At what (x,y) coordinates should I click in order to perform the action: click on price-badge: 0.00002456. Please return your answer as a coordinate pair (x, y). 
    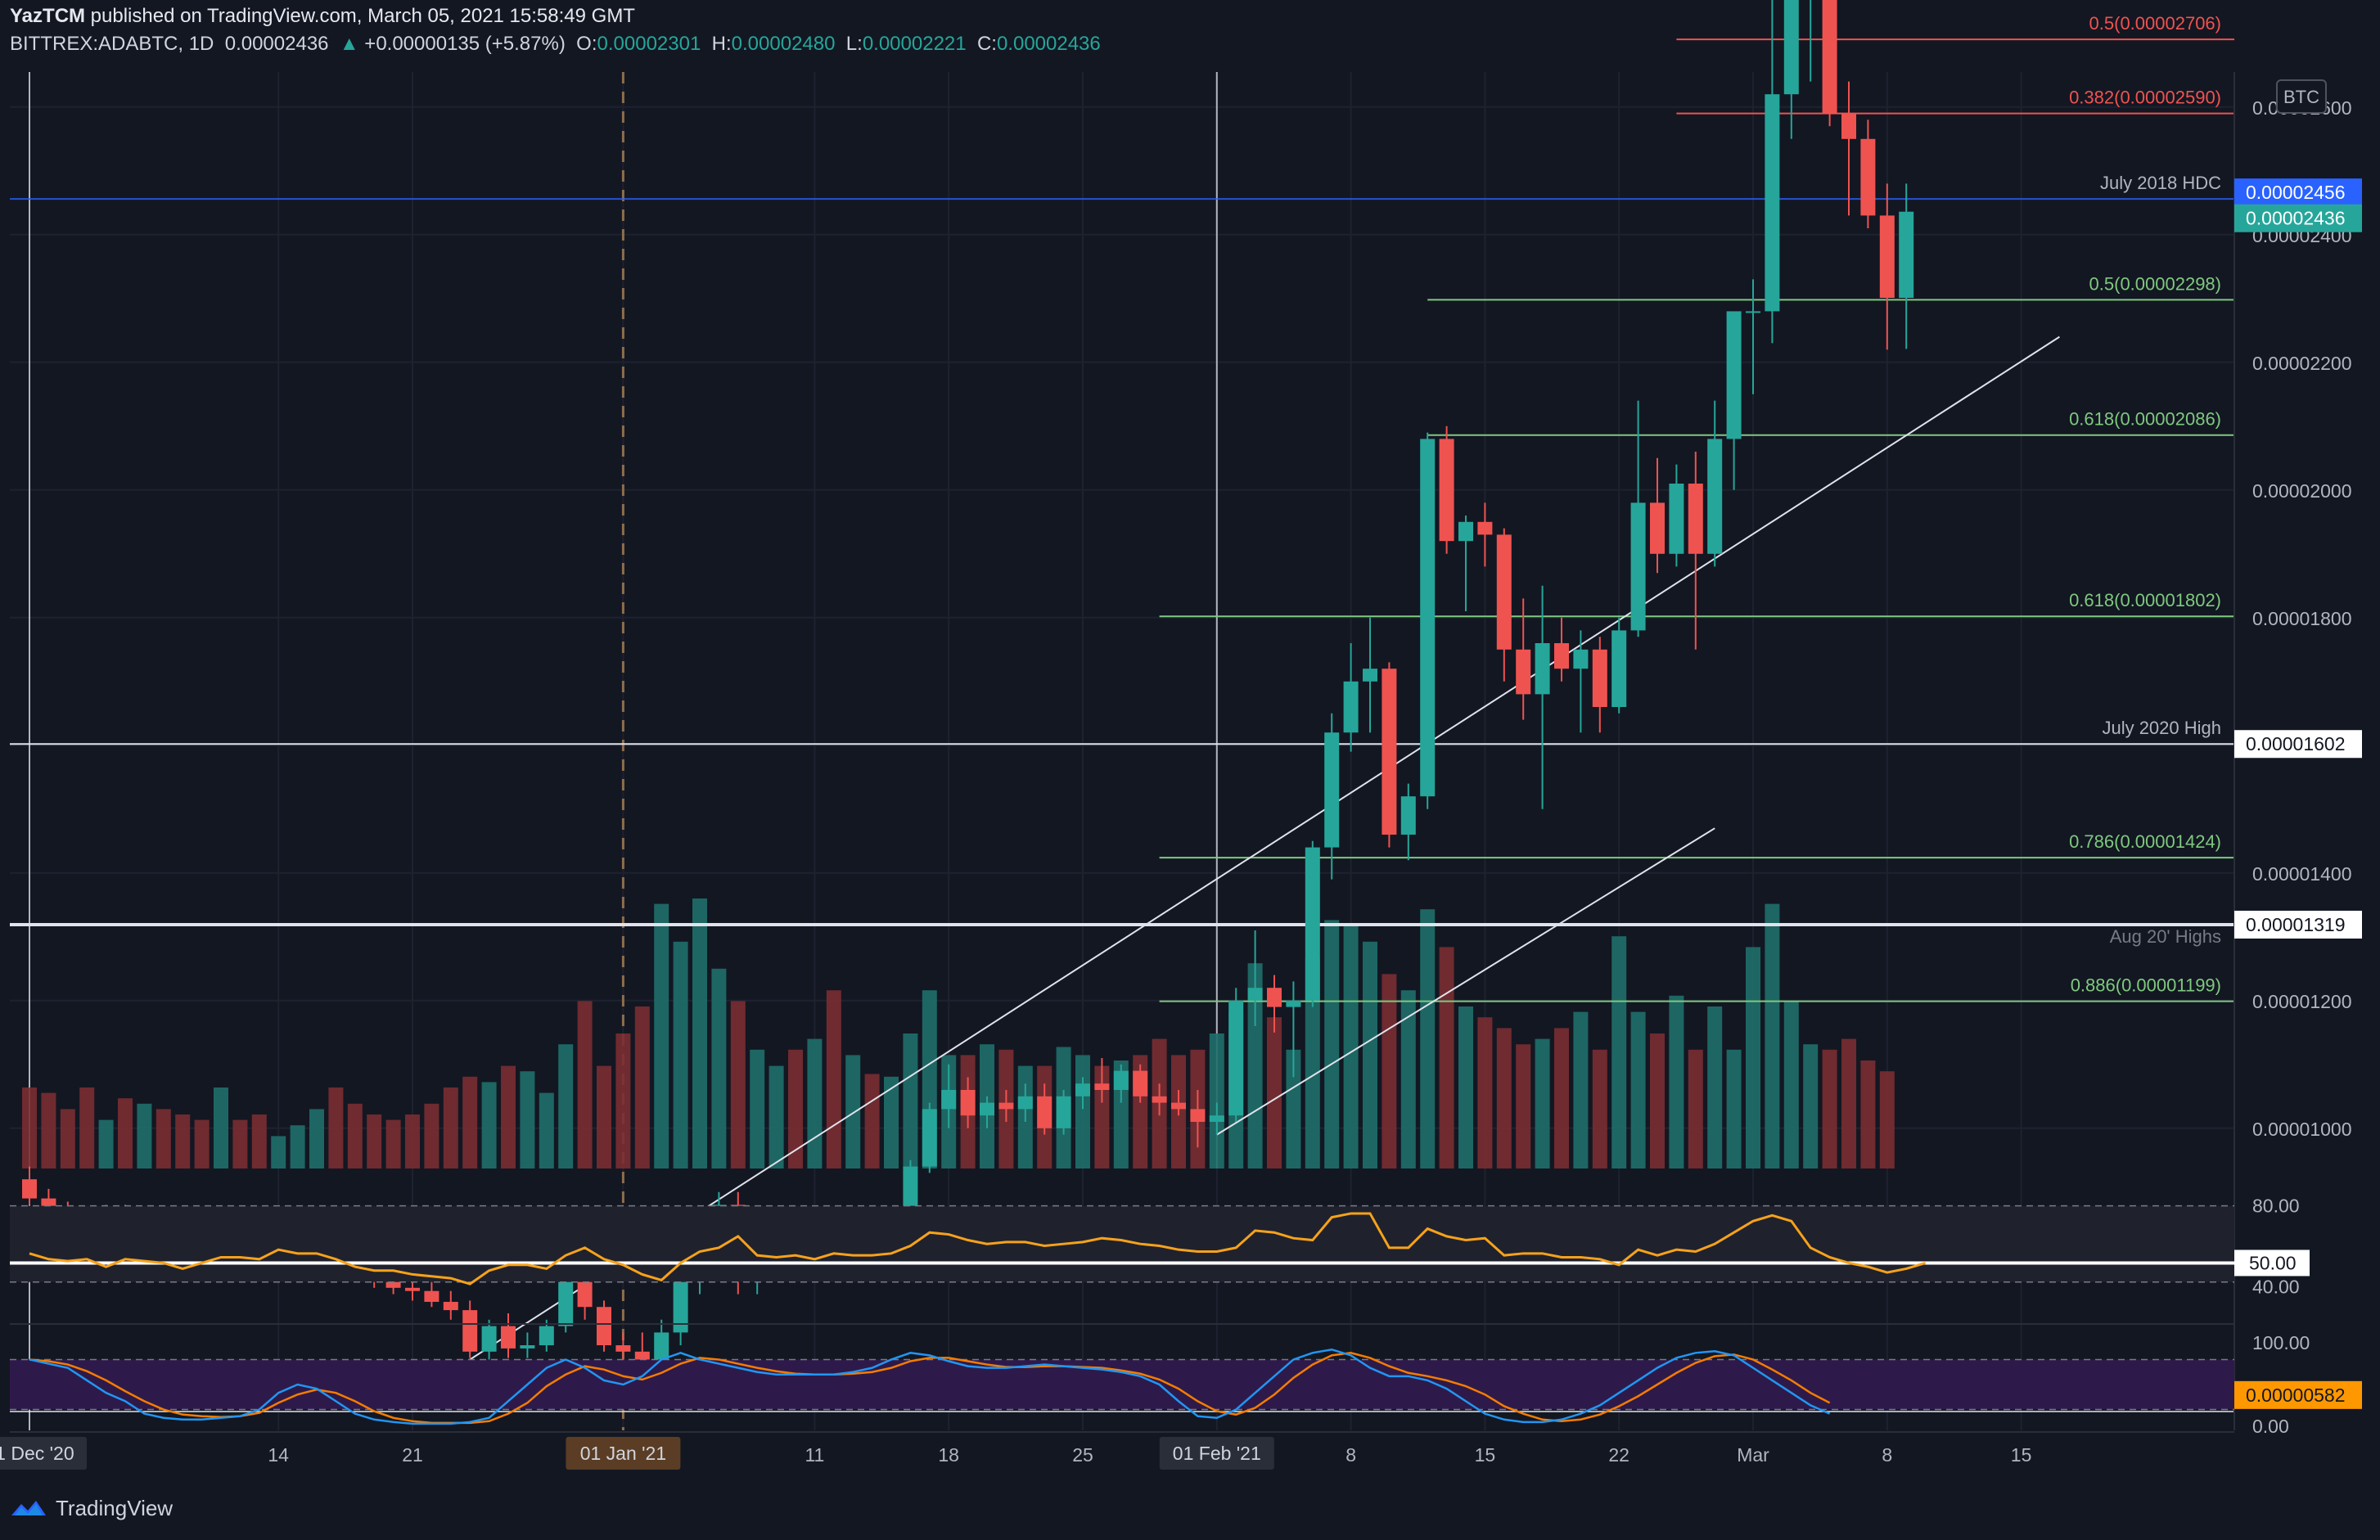
    Looking at the image, I should click on (2298, 192).